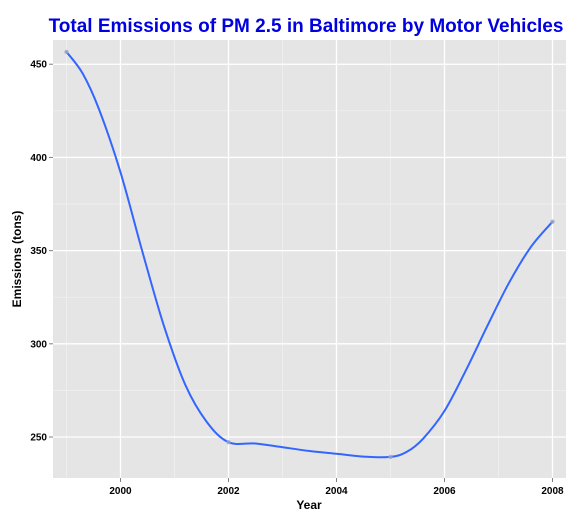 The image size is (580, 520). What do you see at coordinates (38, 158) in the screenshot?
I see `y-tick-label: 400` at bounding box center [38, 158].